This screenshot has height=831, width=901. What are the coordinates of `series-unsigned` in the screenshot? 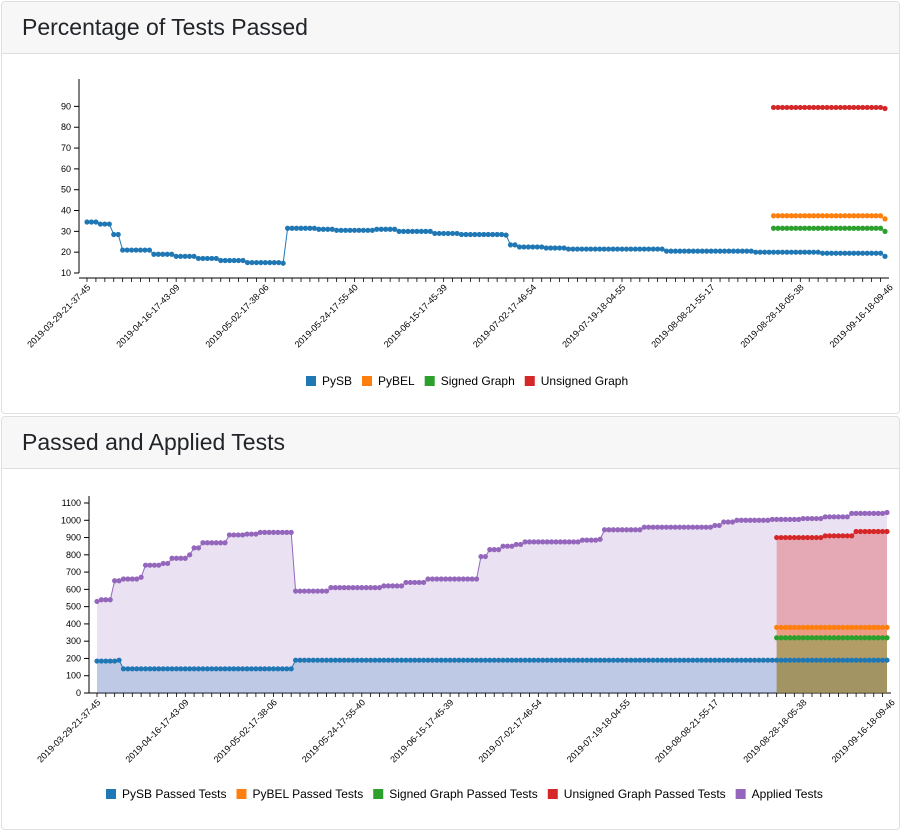 It's located at (832, 534).